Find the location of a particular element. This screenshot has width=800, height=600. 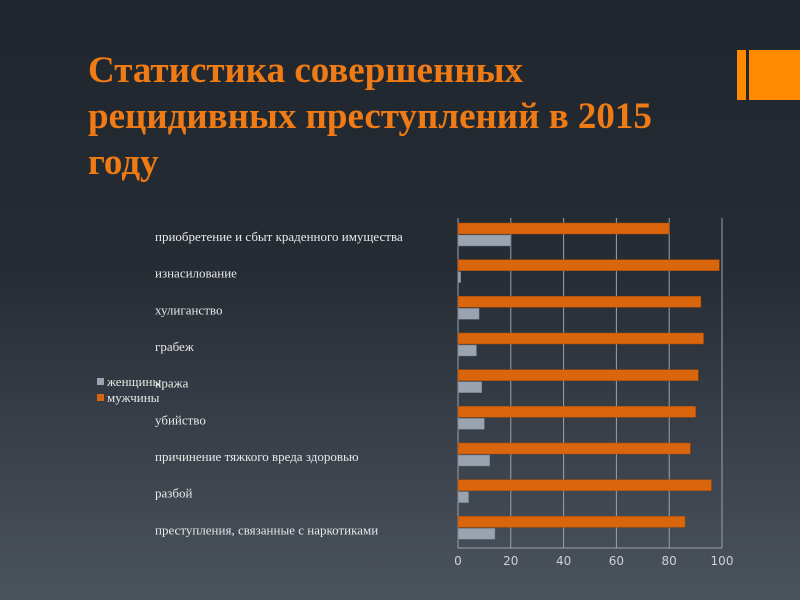

legend-label: женщины is located at coordinates (133, 381).